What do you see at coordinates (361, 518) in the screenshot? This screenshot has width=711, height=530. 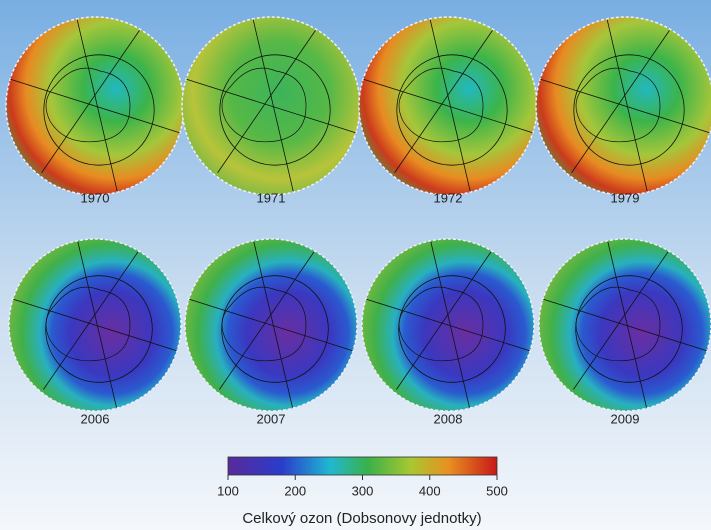 I see `colorbar-label: Celkový ozon (Dobsonovy jednotky)` at bounding box center [361, 518].